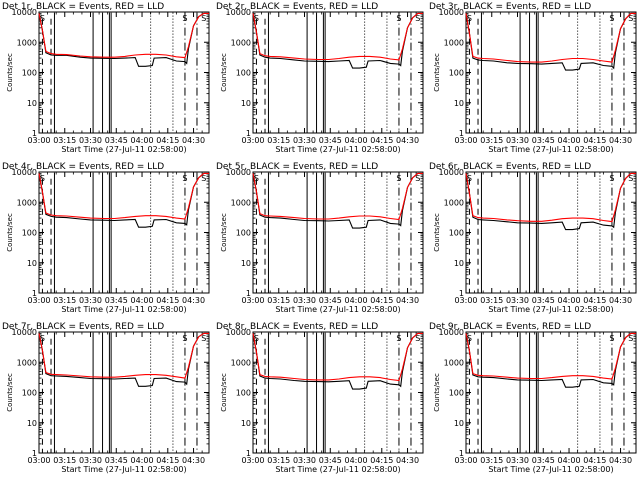  Describe the element at coordinates (510, 7) in the screenshot. I see `panel-title: Det 3r, BLACK = Events, RED = LLD` at that location.